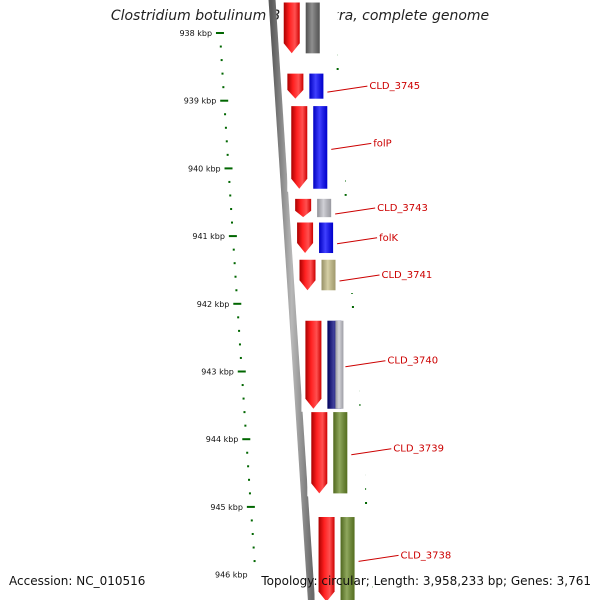  What do you see at coordinates (418, 449) in the screenshot?
I see `gene-label: CLD_3739` at bounding box center [418, 449].